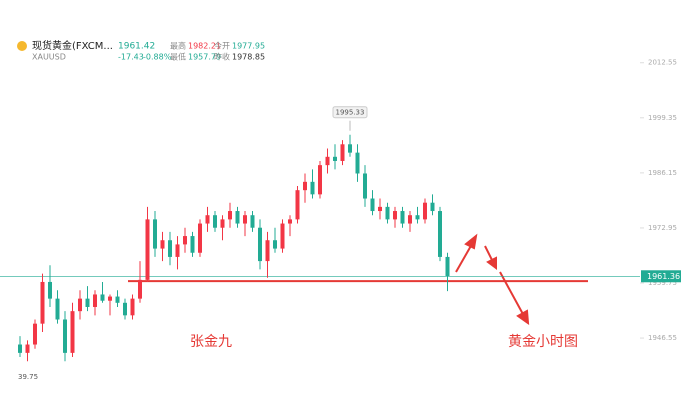 The image size is (681, 400). I want to click on high-label: 1995.33, so click(350, 113).